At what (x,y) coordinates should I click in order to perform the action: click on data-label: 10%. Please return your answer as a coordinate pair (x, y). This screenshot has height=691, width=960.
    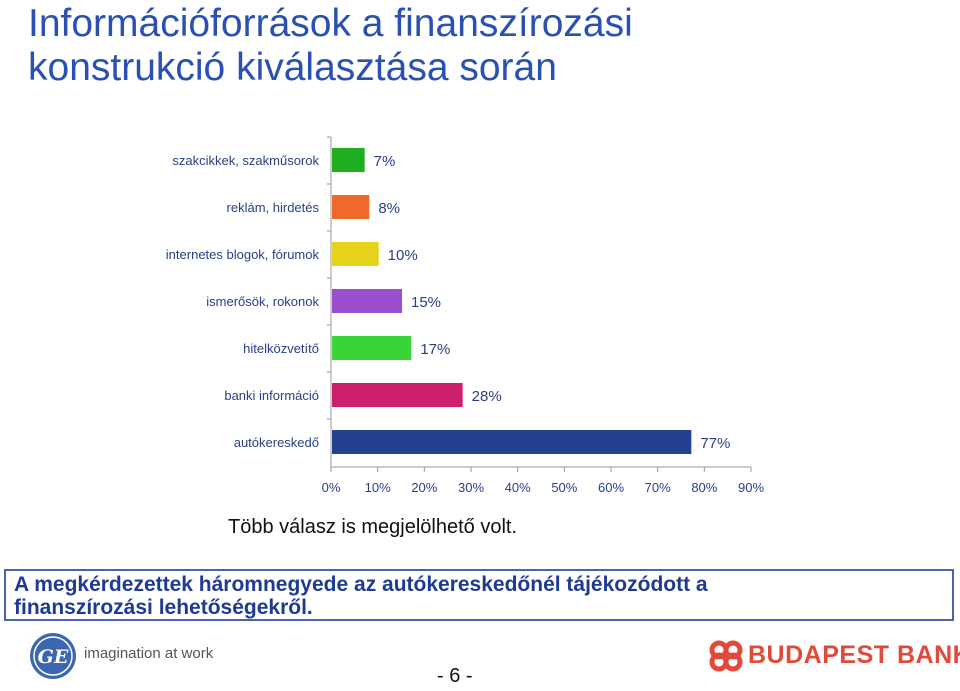
    Looking at the image, I should click on (403, 255).